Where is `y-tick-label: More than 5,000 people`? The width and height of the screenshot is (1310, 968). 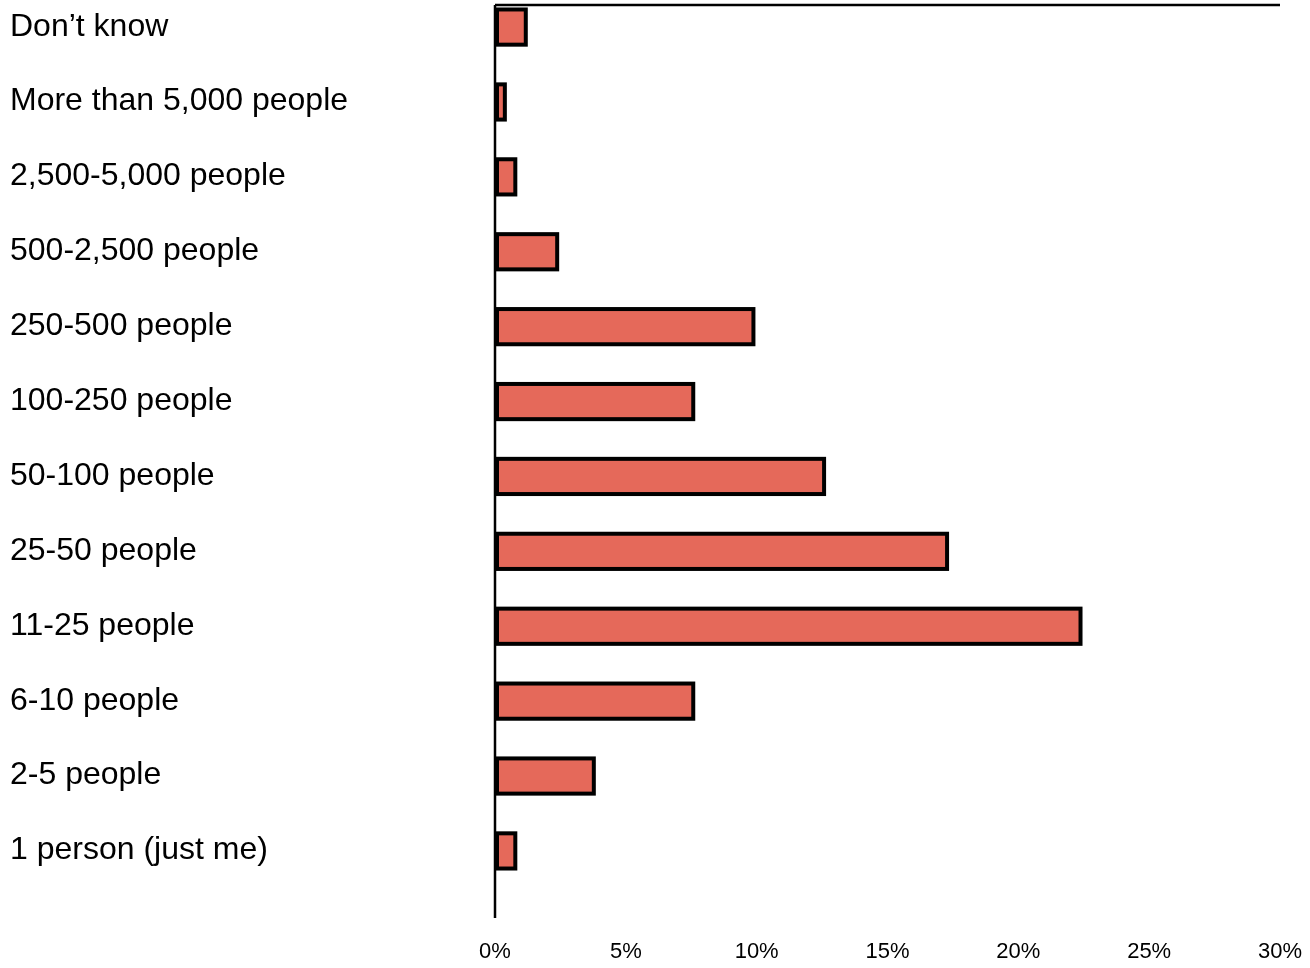
y-tick-label: More than 5,000 people is located at coordinates (179, 99).